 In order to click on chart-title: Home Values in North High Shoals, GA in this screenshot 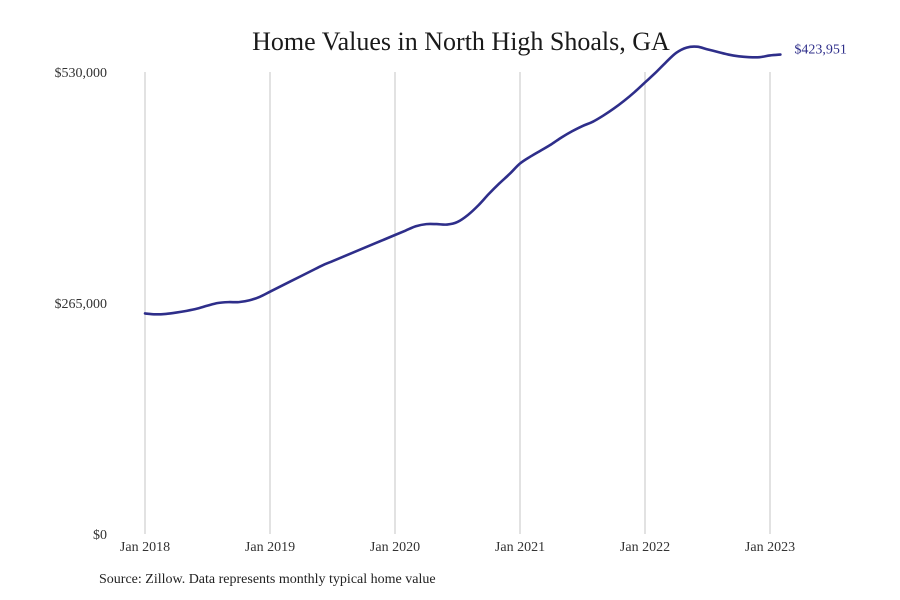, I will do `click(461, 41)`.